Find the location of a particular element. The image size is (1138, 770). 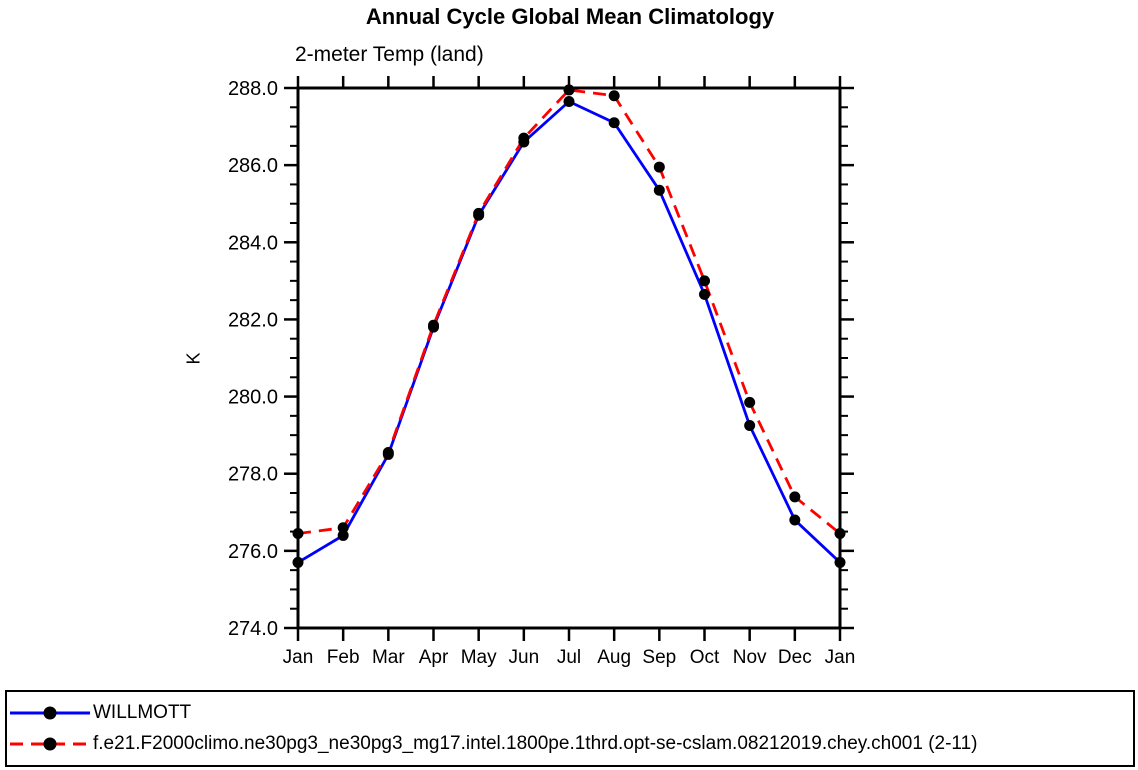

x-tick-label: Jun is located at coordinates (524, 657).